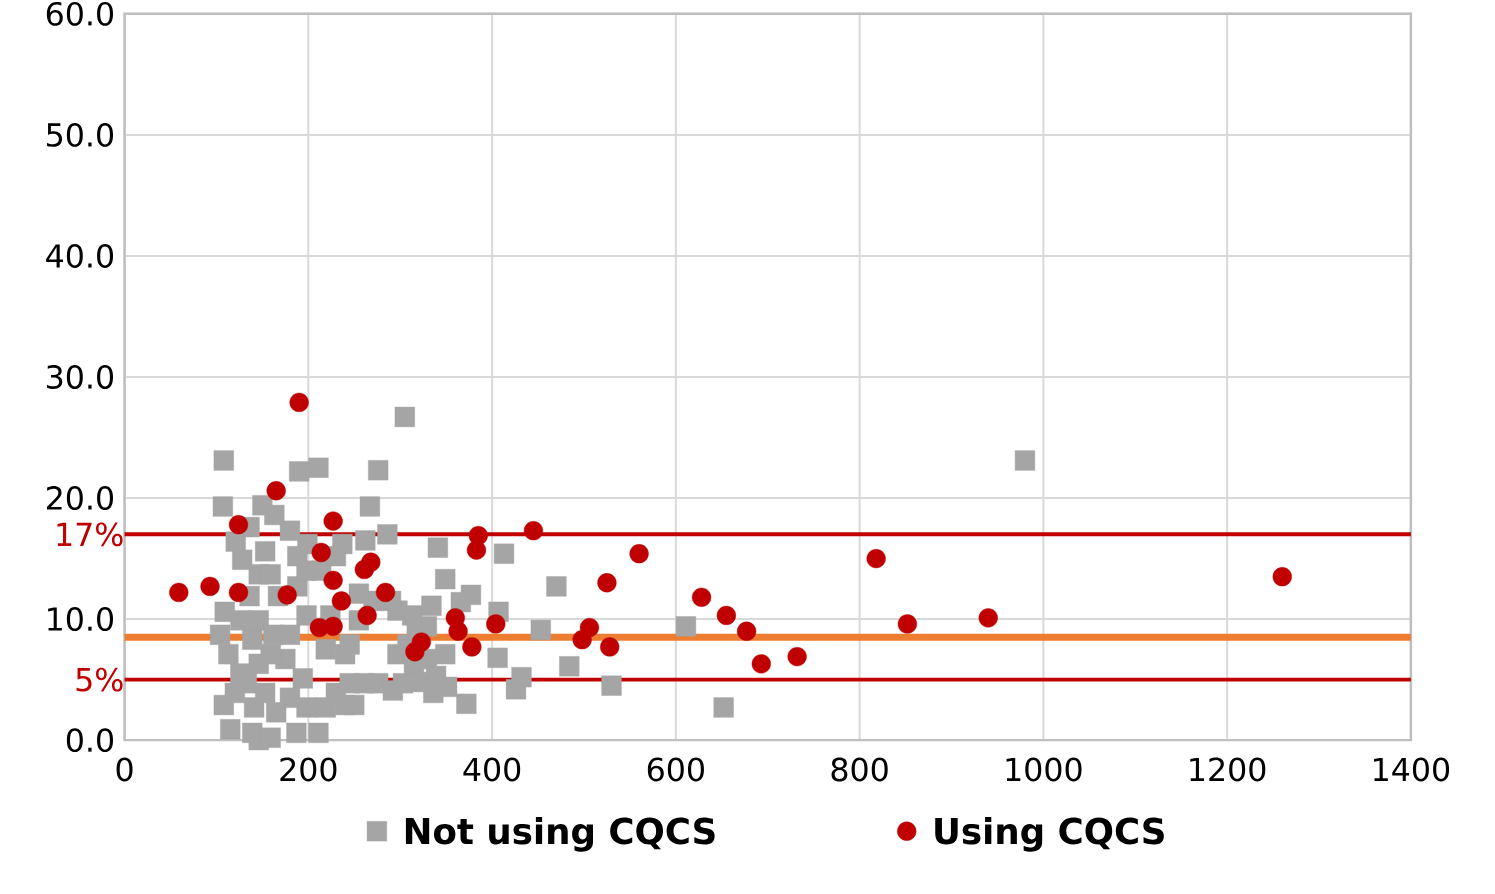  I want to click on x-tick-label: 800, so click(859, 769).